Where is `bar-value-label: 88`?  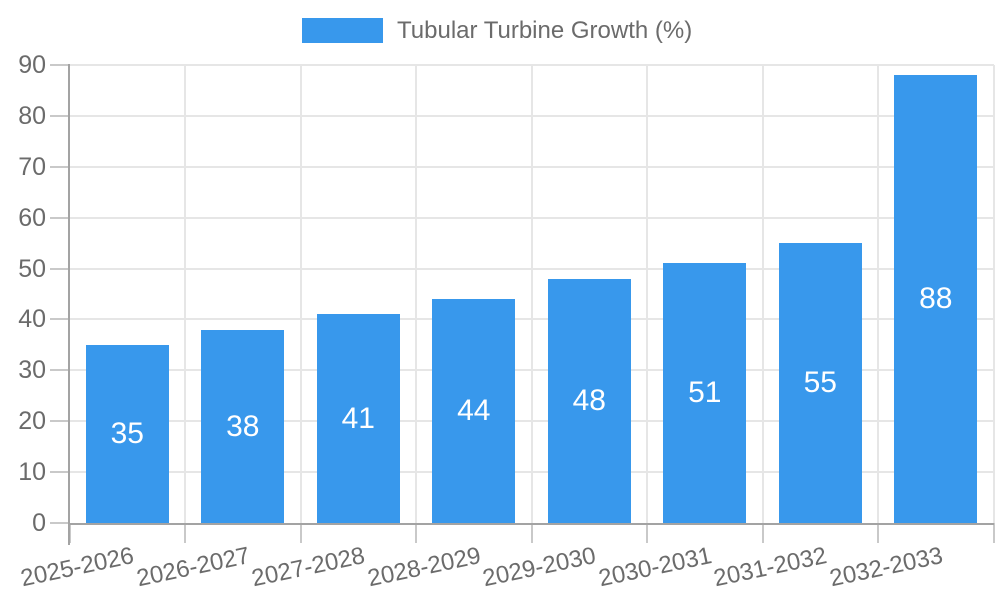 bar-value-label: 88 is located at coordinates (936, 298).